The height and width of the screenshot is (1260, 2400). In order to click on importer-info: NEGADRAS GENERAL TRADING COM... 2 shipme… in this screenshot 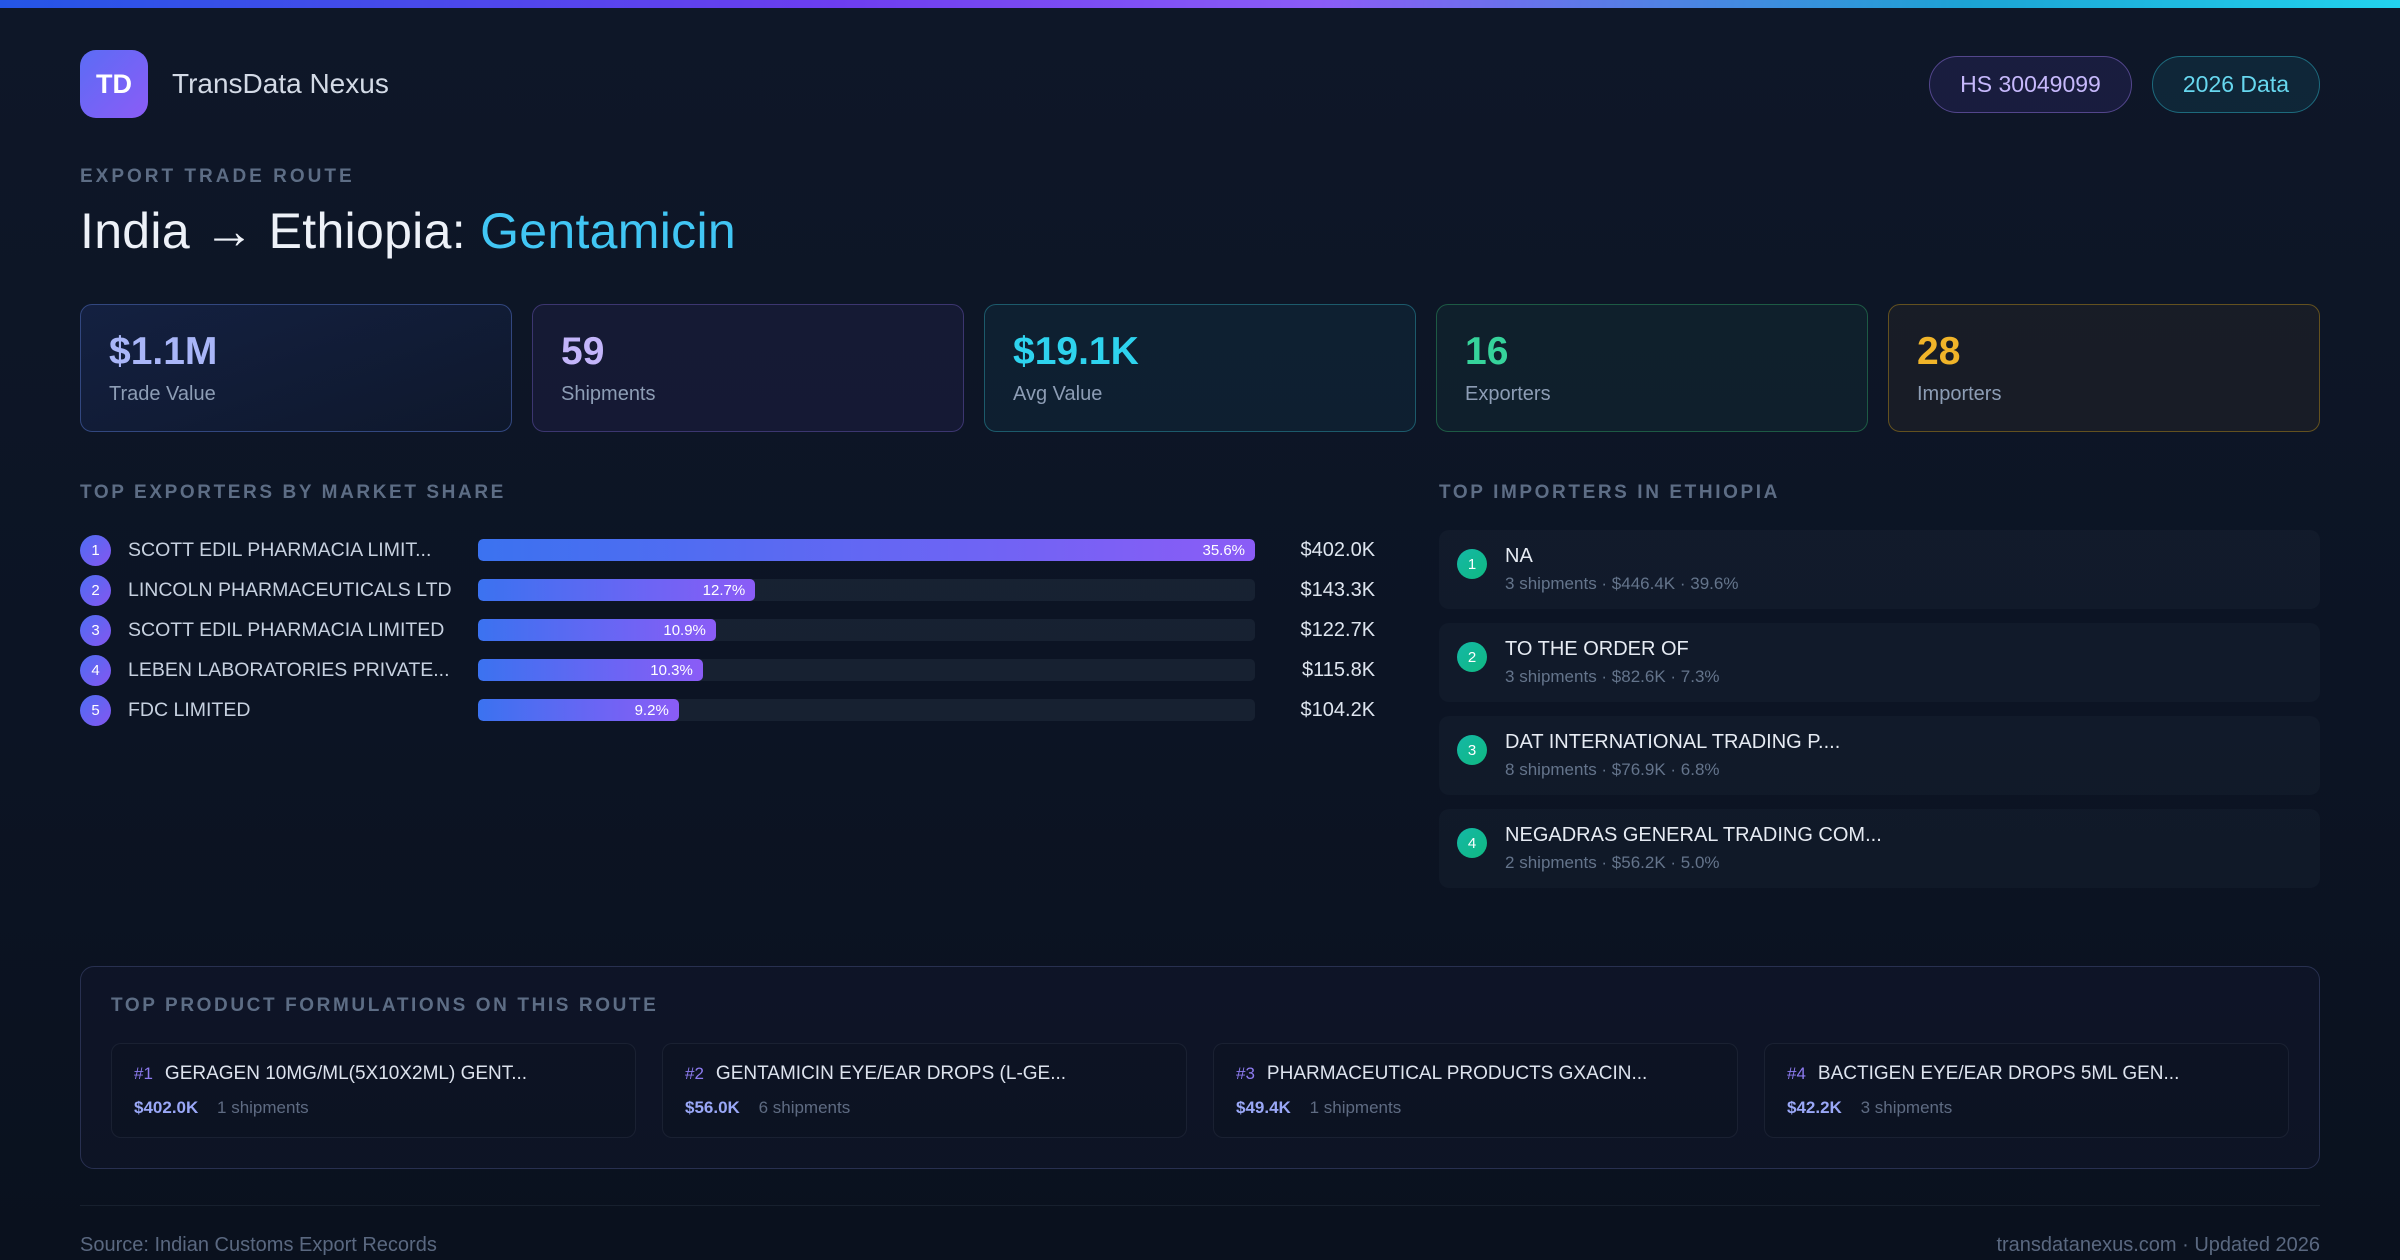, I will do `click(1693, 848)`.